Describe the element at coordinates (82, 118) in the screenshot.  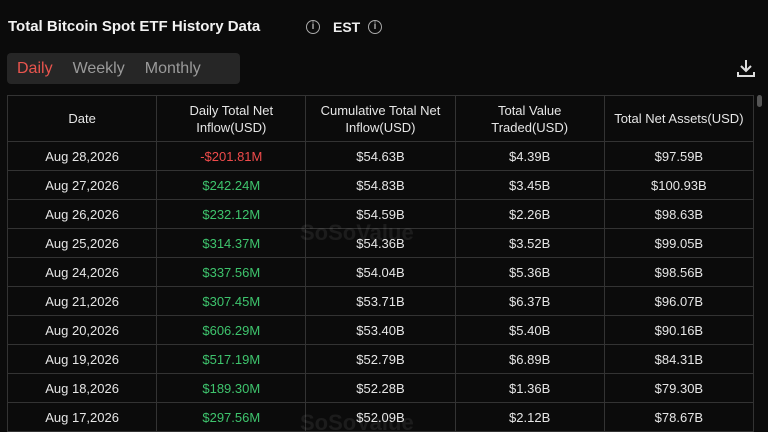
I see `column-header: Date` at that location.